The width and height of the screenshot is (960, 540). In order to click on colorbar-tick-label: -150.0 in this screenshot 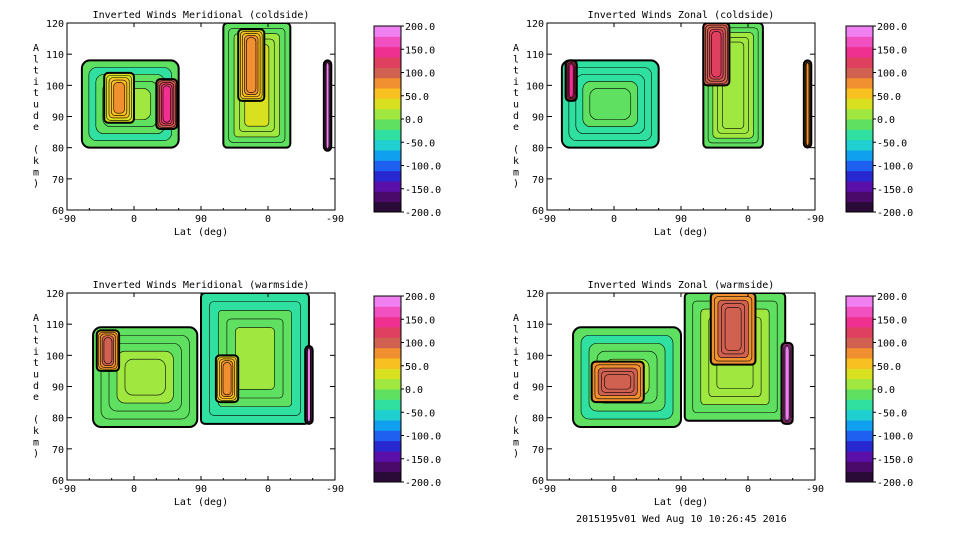, I will do `click(895, 460)`.